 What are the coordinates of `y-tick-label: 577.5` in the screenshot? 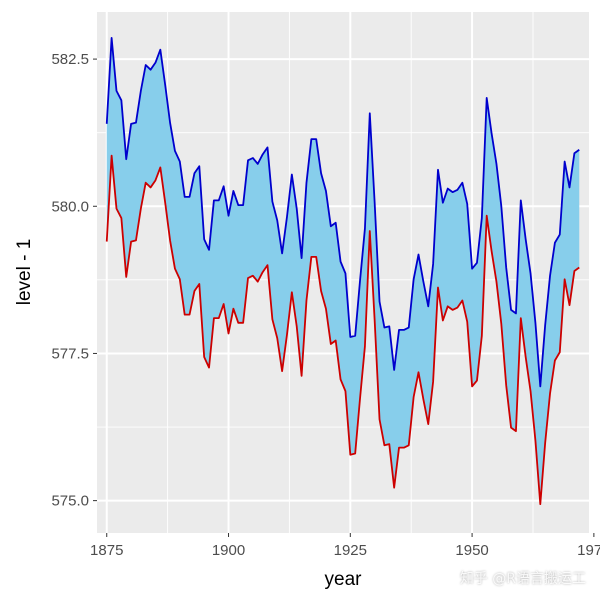 It's located at (70, 353).